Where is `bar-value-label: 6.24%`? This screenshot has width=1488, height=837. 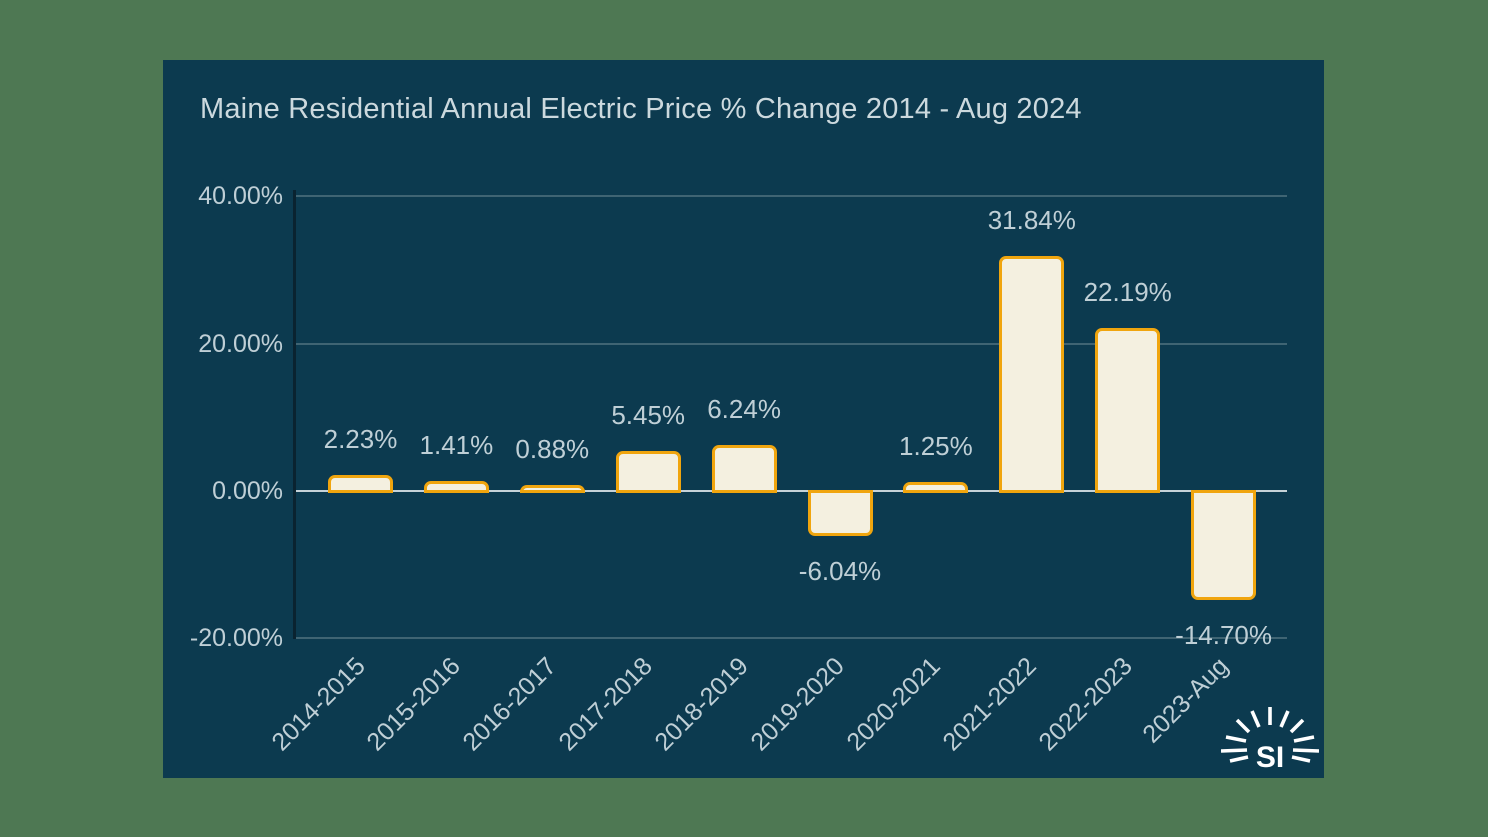 bar-value-label: 6.24% is located at coordinates (744, 409).